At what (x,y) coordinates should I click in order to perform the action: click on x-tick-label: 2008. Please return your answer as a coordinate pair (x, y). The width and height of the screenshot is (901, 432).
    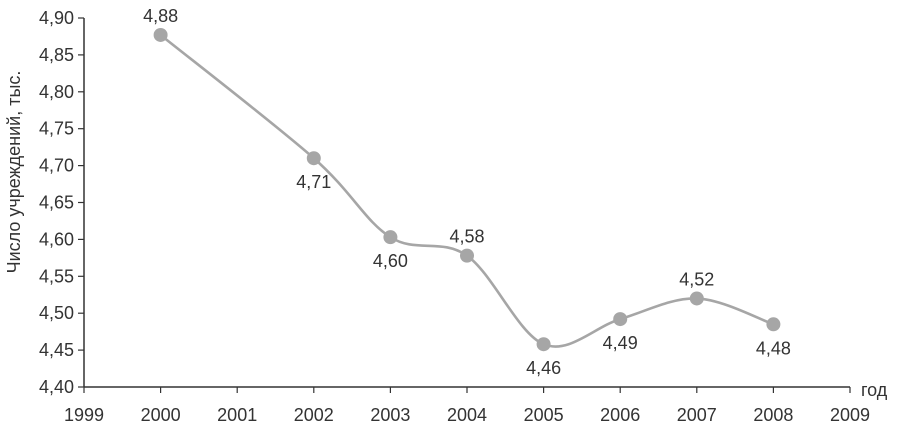
    Looking at the image, I should click on (773, 415).